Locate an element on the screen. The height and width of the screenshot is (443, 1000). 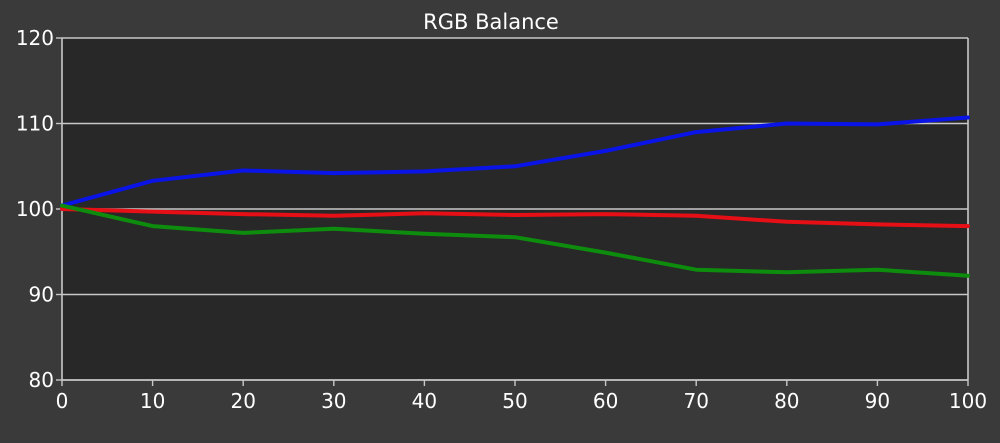
x-tick-label: 60 is located at coordinates (605, 401).